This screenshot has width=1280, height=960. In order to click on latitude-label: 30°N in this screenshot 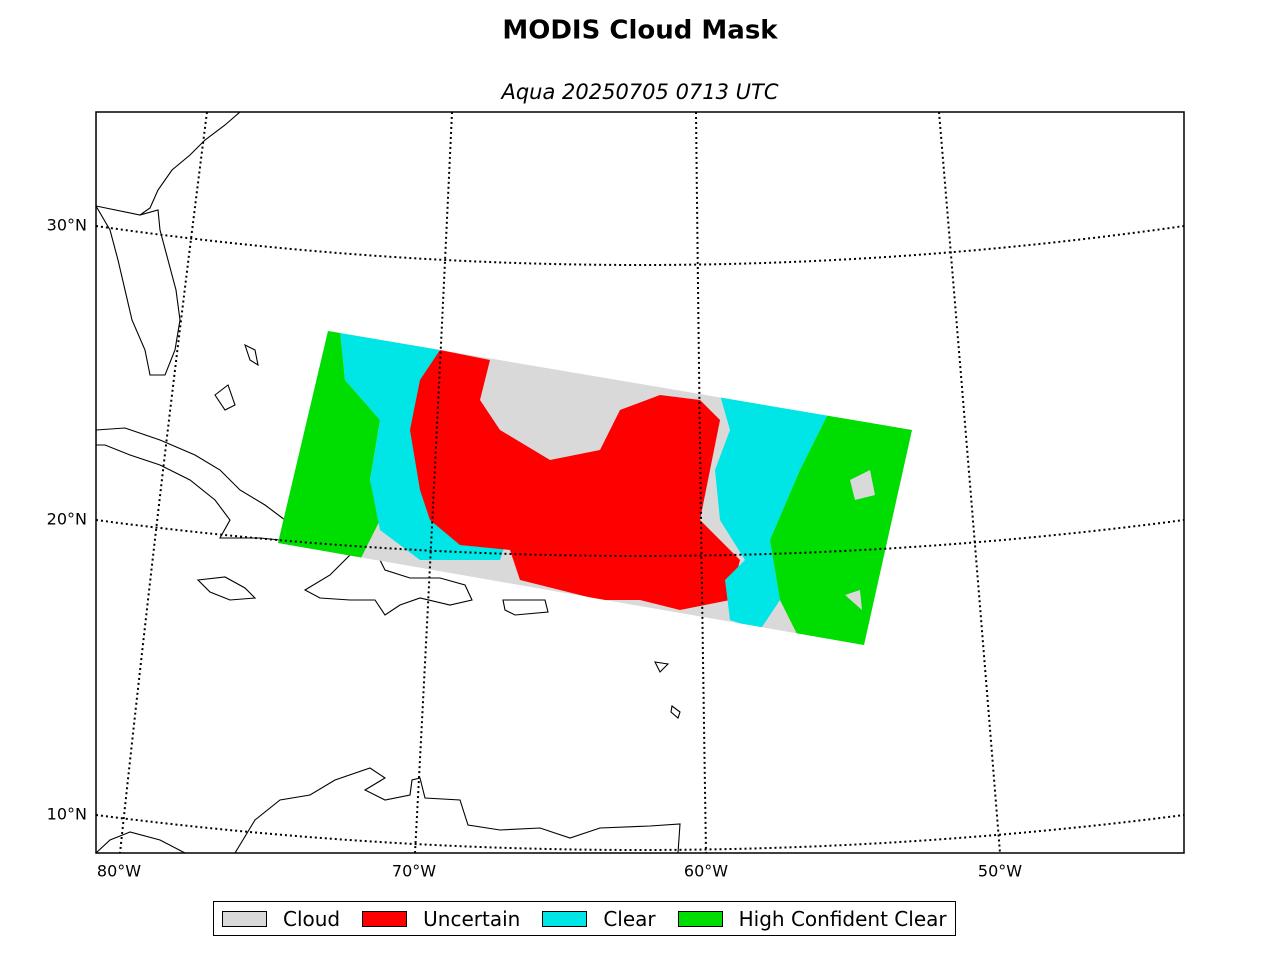, I will do `click(67, 225)`.